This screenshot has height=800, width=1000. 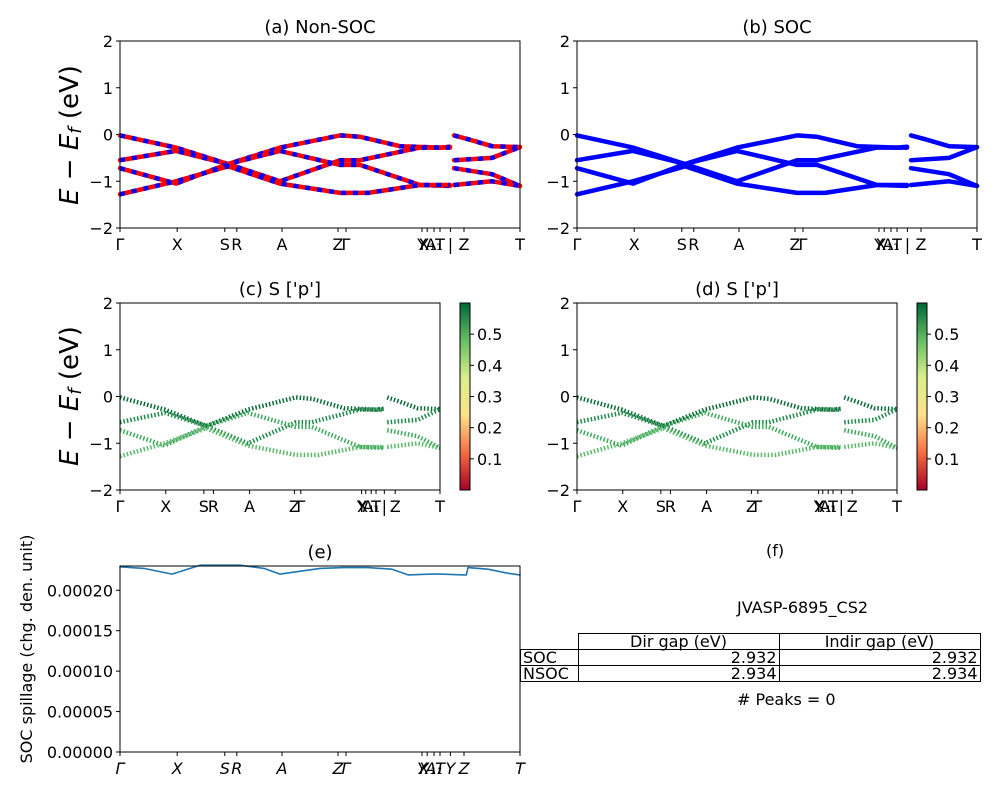 What do you see at coordinates (558, 490) in the screenshot?
I see `y-tick-label: −2` at bounding box center [558, 490].